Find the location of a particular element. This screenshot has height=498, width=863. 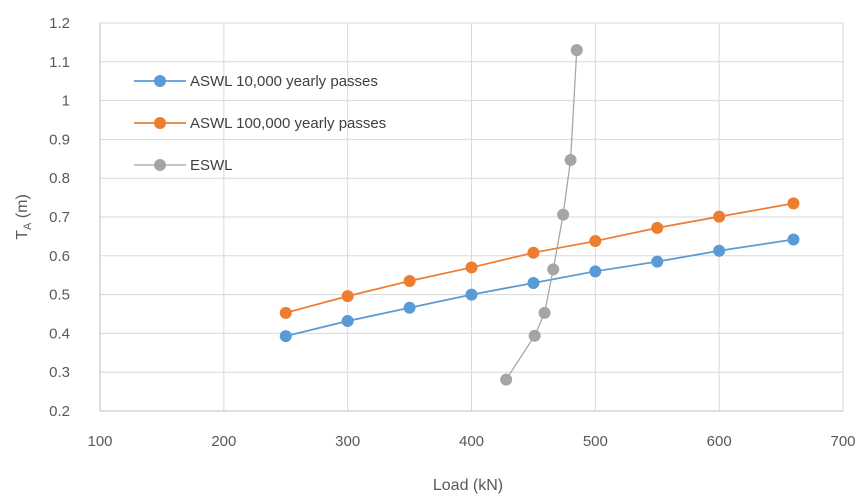

y-tick-label: 1.1 is located at coordinates (59, 62).